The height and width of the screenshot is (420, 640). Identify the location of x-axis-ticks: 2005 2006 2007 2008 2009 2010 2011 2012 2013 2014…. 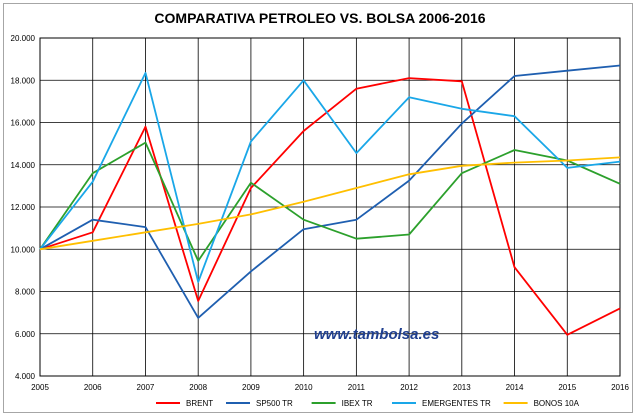
(330, 387).